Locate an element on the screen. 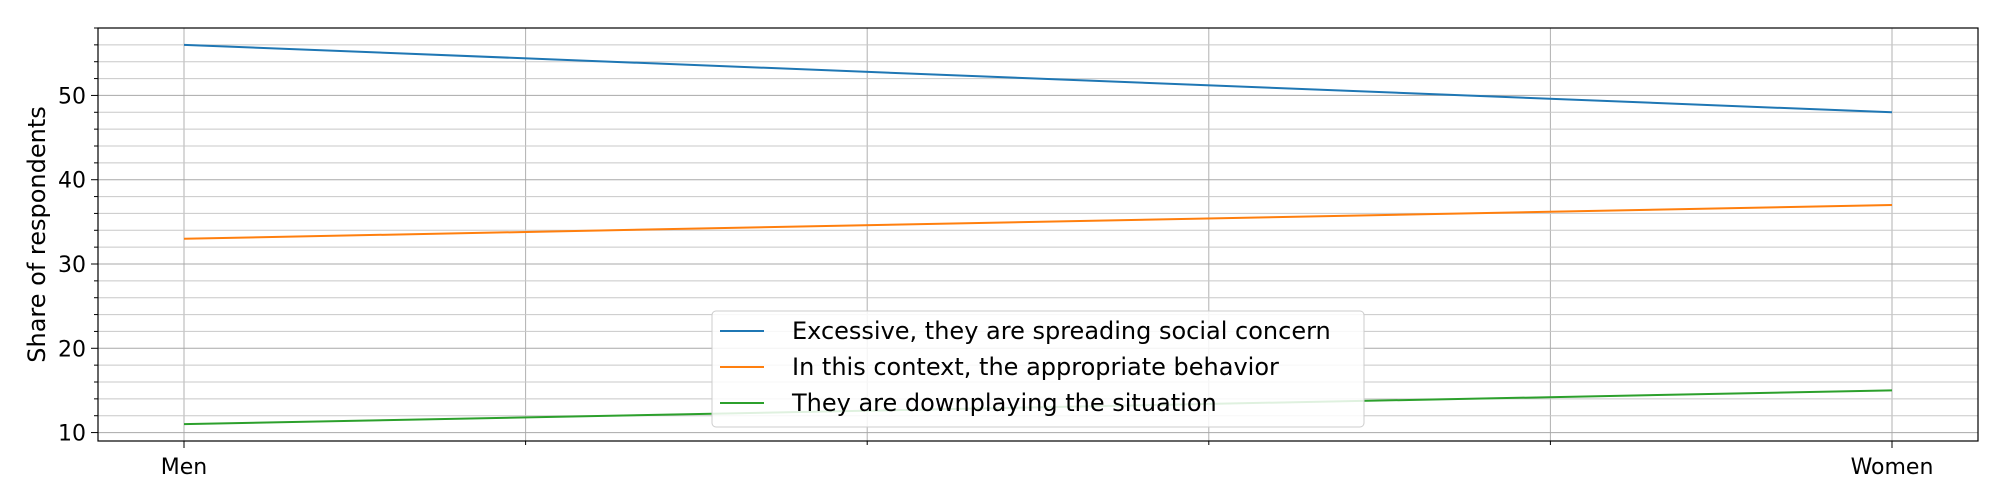 The image size is (2000, 500). y-axis: 10 20 30 40 50 is located at coordinates (78, 237).